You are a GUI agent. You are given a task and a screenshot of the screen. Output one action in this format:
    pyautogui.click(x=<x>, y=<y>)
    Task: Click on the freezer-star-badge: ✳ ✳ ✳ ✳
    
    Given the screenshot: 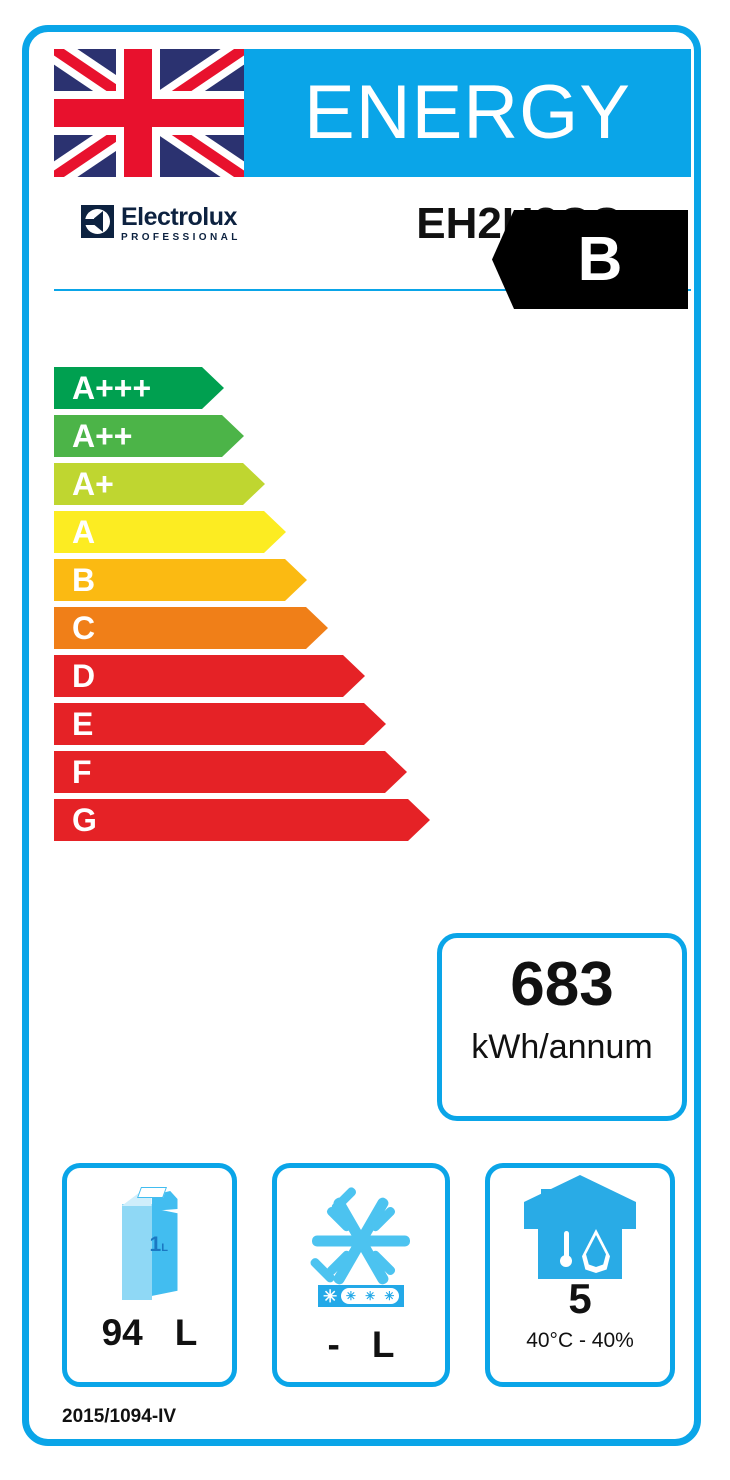 What is the action you would take?
    pyautogui.click(x=361, y=1296)
    